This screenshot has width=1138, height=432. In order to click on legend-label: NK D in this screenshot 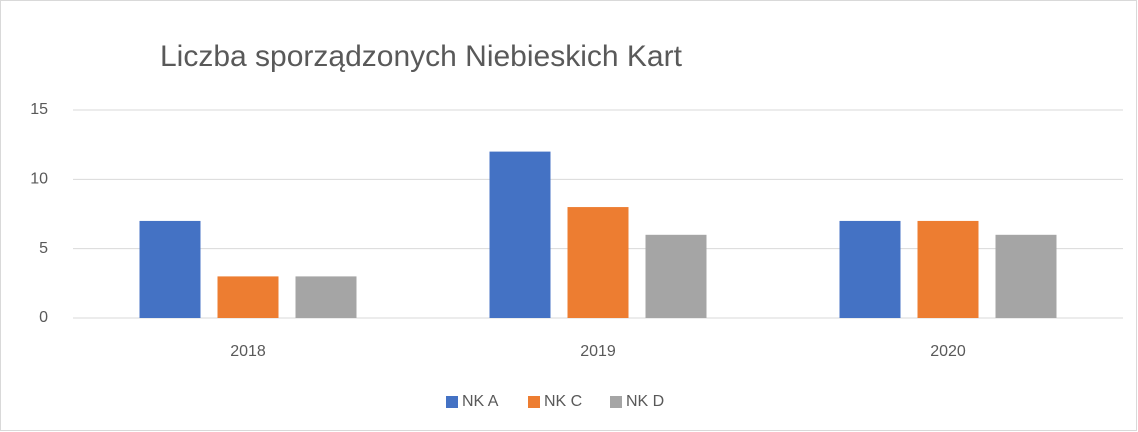, I will do `click(645, 401)`.